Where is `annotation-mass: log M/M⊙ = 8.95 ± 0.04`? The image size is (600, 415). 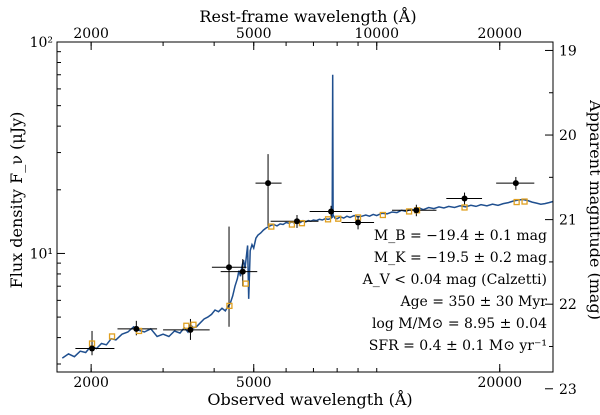
annotation-mass: log M/M⊙ = 8.95 ± 0.04 is located at coordinates (459, 324).